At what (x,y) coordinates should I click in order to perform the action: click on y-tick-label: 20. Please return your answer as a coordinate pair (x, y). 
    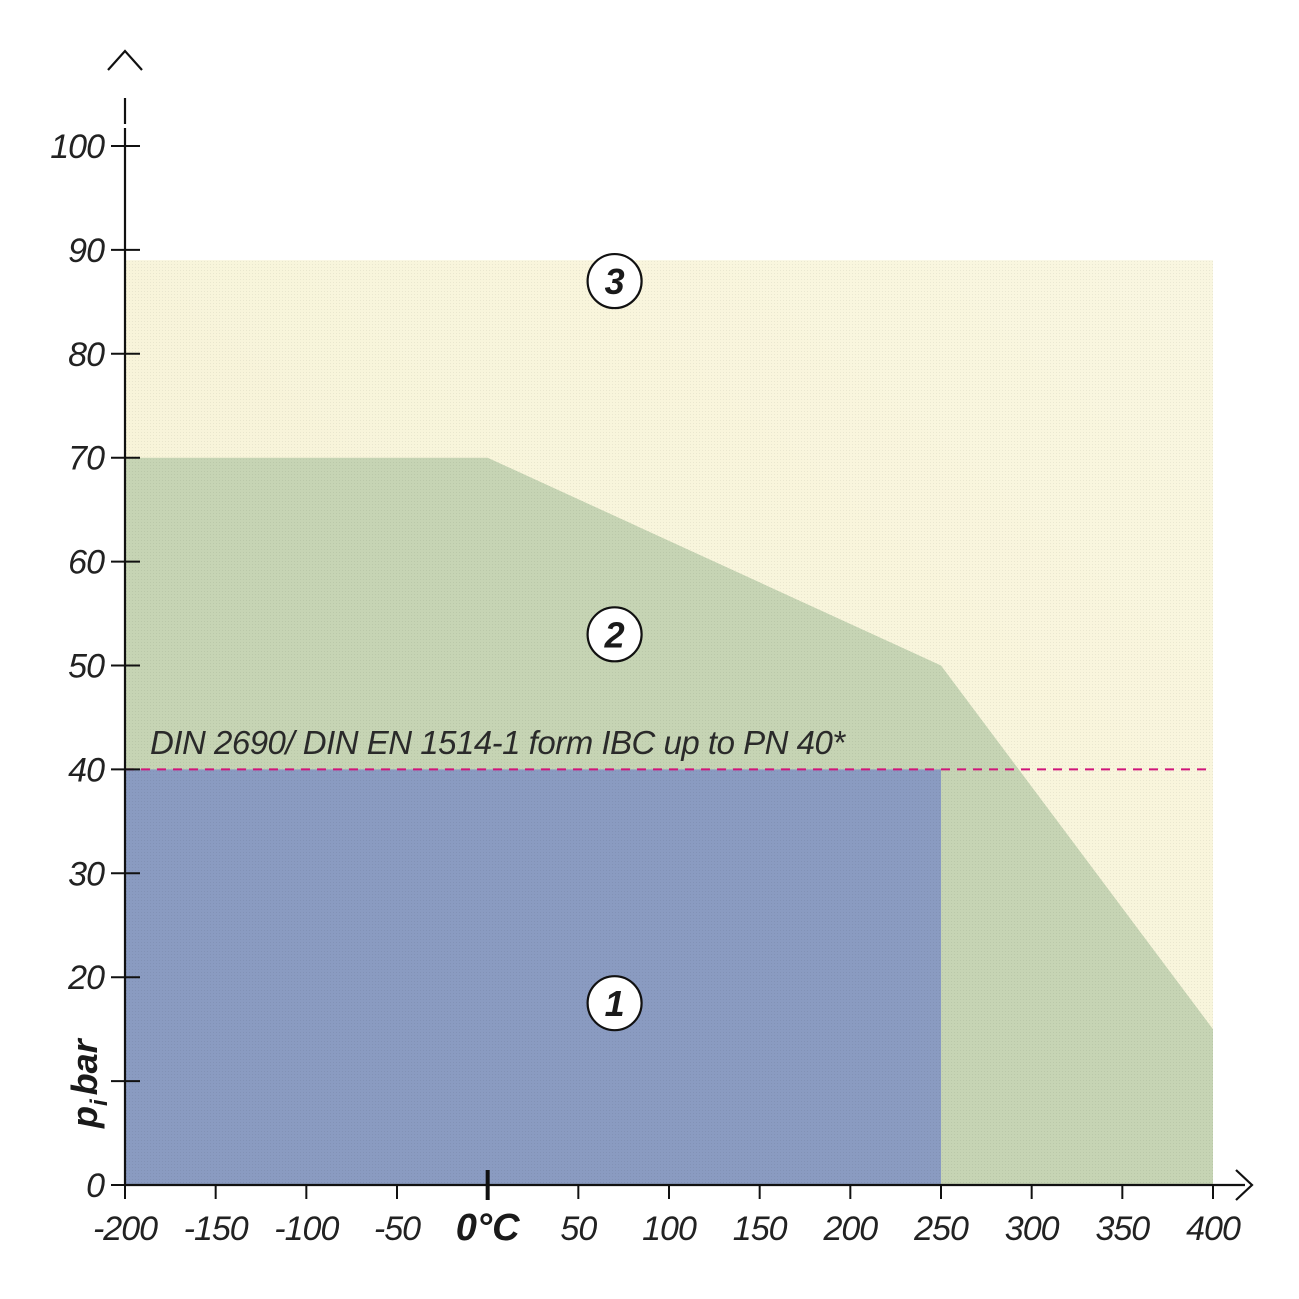
    Looking at the image, I should click on (86, 978).